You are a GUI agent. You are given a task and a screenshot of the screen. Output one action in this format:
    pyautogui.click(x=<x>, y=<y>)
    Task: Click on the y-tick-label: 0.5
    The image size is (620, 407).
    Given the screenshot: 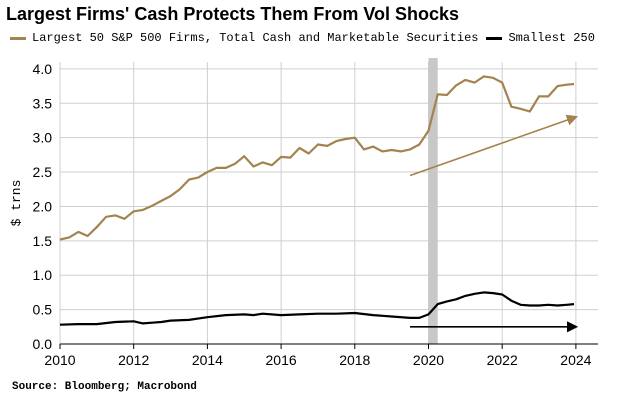 What is the action you would take?
    pyautogui.click(x=43, y=310)
    